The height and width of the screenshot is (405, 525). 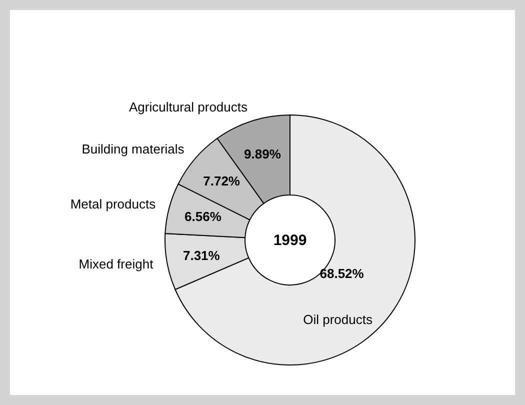 I want to click on slice-label: Metal products, so click(x=113, y=204).